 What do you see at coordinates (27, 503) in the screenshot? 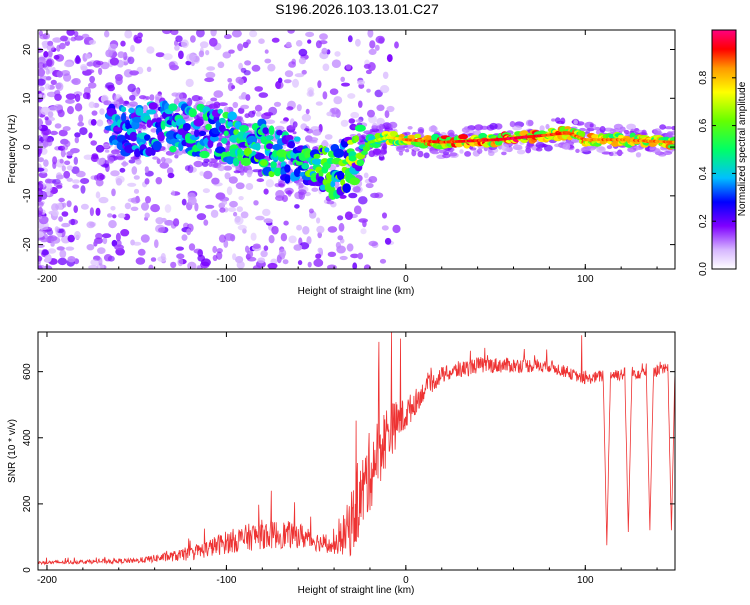
I see `y-tick-label: 200` at bounding box center [27, 503].